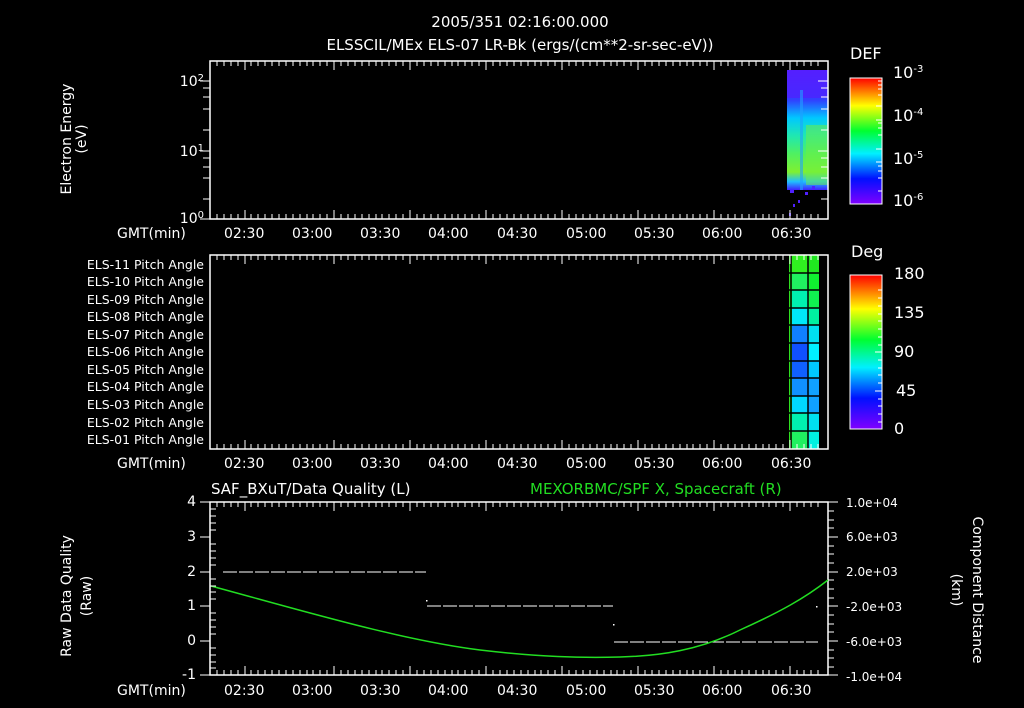 The width and height of the screenshot is (1024, 708). I want to click on panel3-ylabel-right-unit: (km), so click(956, 590).